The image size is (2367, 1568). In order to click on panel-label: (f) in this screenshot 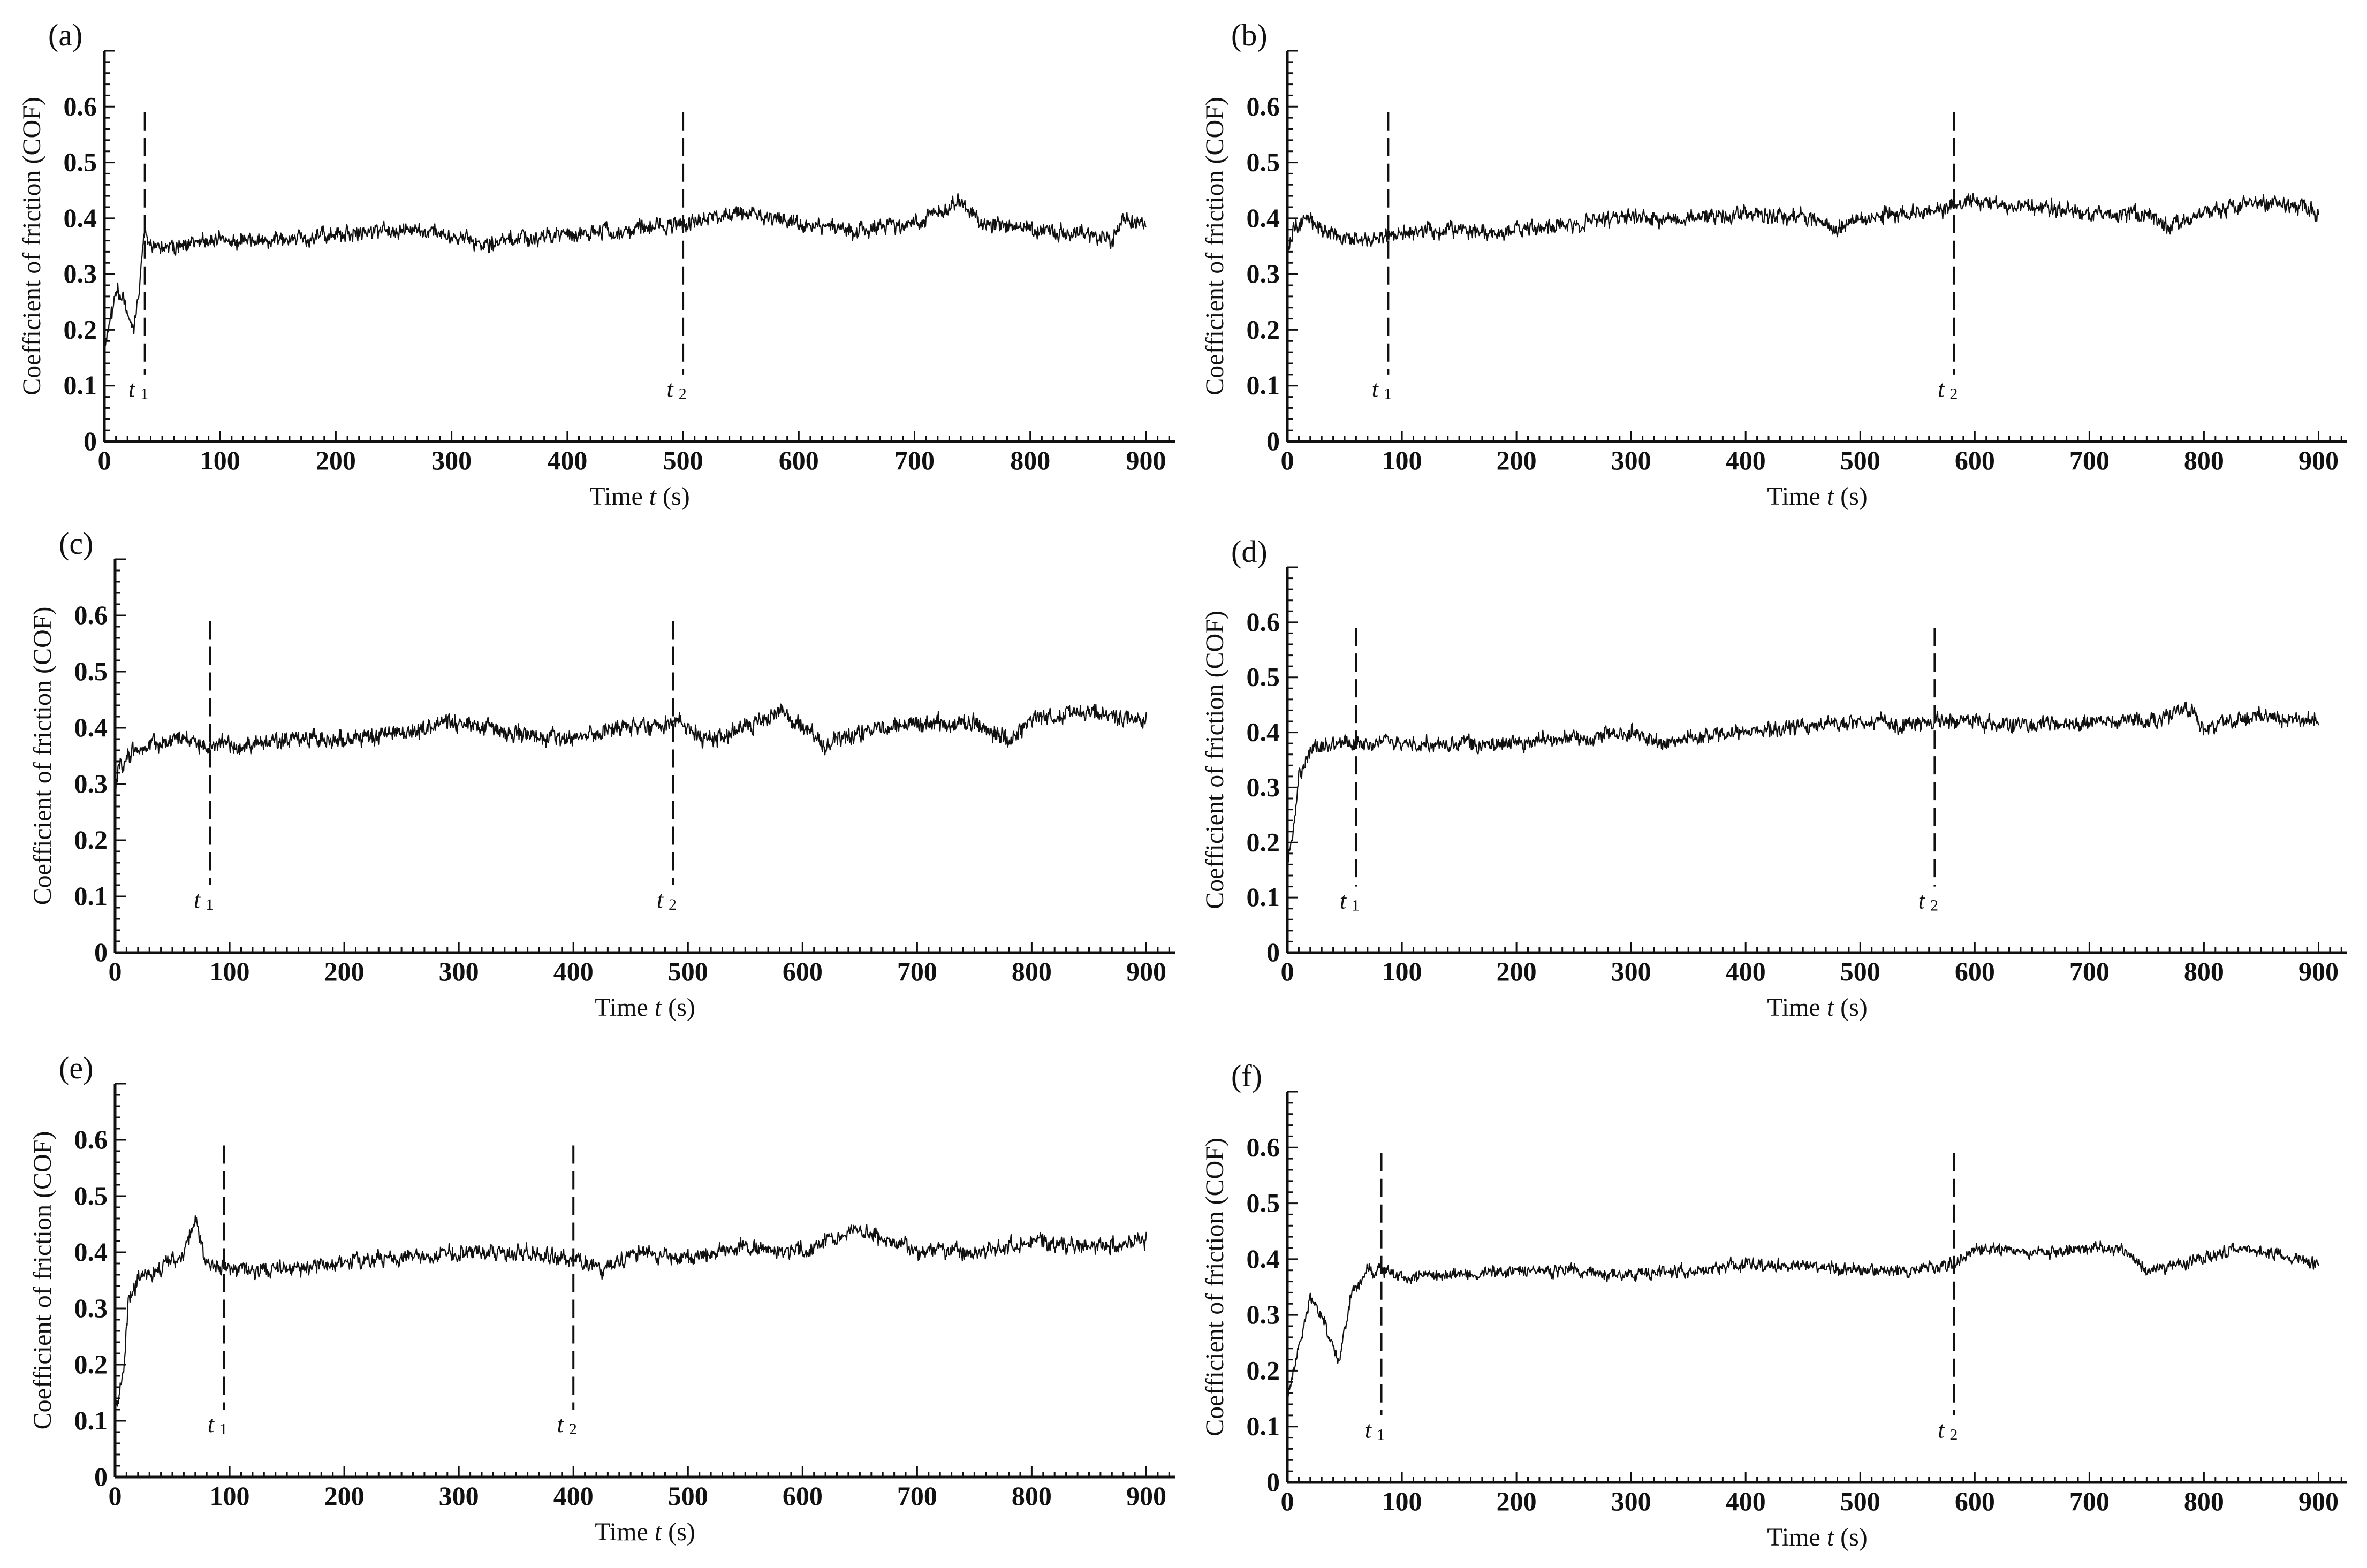, I will do `click(1246, 1076)`.